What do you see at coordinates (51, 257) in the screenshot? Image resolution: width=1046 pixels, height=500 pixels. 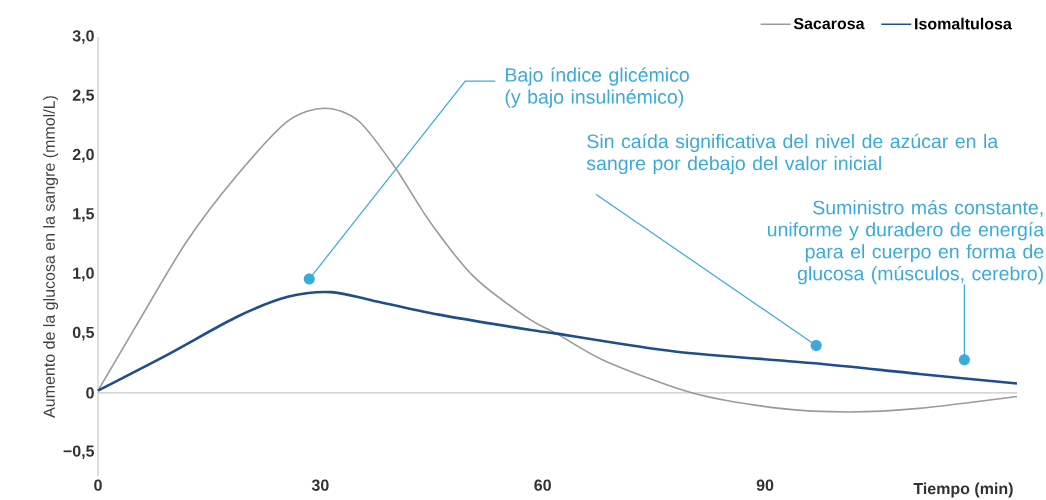 I see `y-axis-title: Aumento de la glucosa en la sangre (mmol/L)` at bounding box center [51, 257].